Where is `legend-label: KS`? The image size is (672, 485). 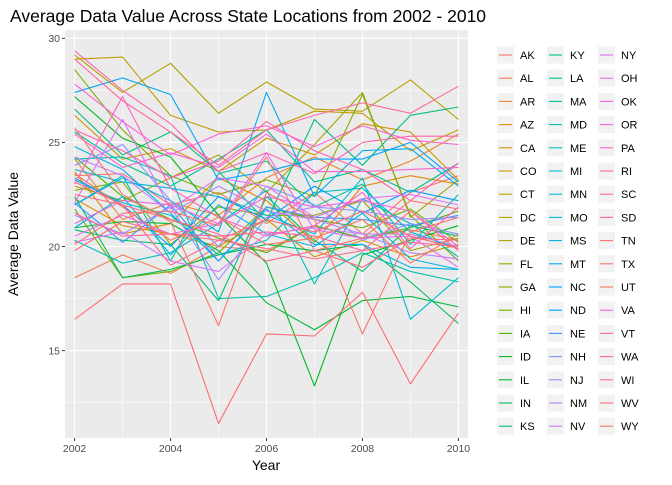
legend-label: KS is located at coordinates (527, 427).